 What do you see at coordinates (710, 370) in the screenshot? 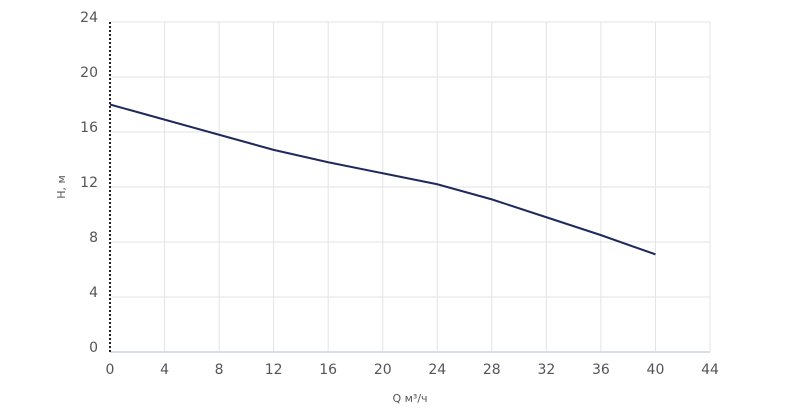
I see `x-tick-label: 44` at bounding box center [710, 370].